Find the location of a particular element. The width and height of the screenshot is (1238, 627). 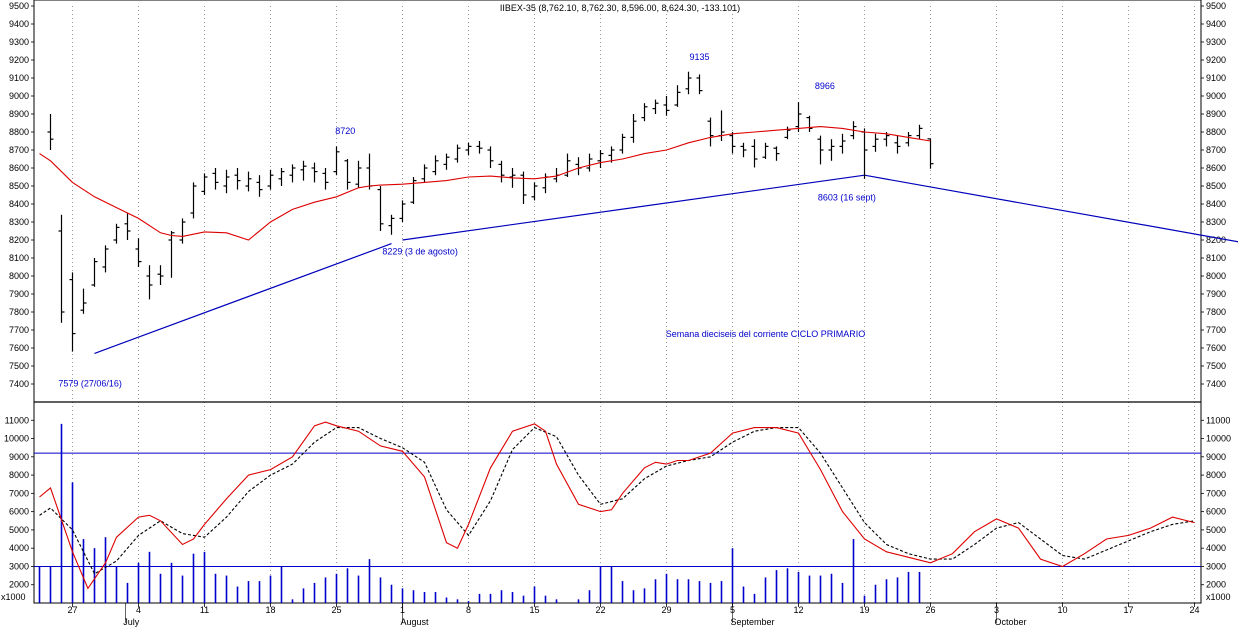

price-tick-label-right: 9100 is located at coordinates (1216, 78).